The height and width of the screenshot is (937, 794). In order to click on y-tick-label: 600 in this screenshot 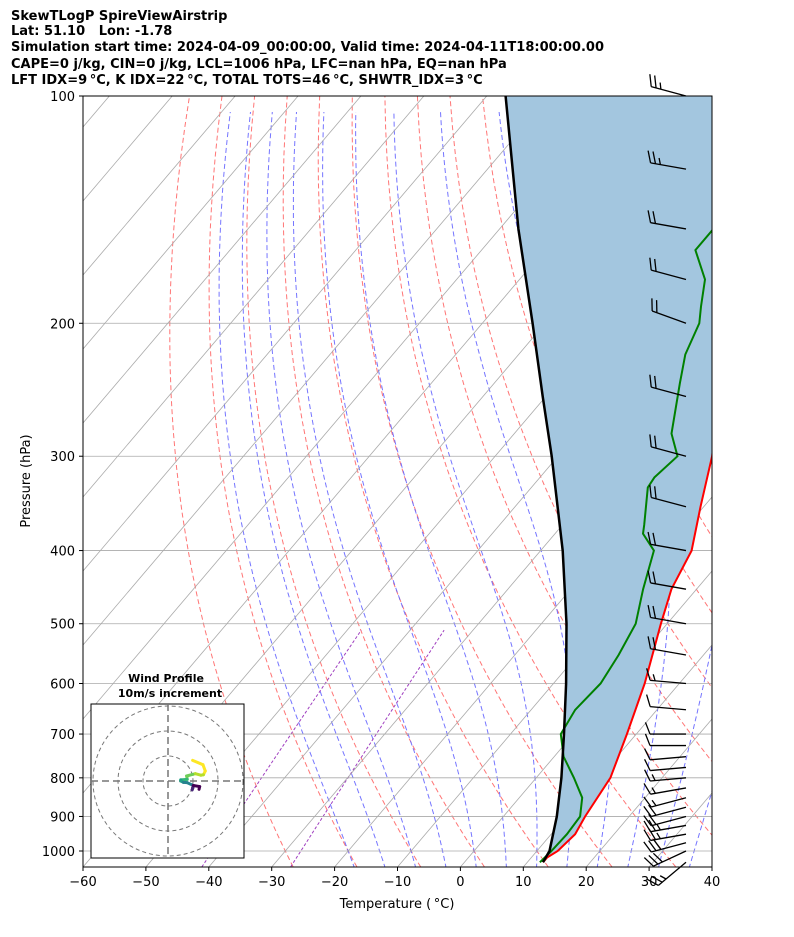, I will do `click(62, 685)`.